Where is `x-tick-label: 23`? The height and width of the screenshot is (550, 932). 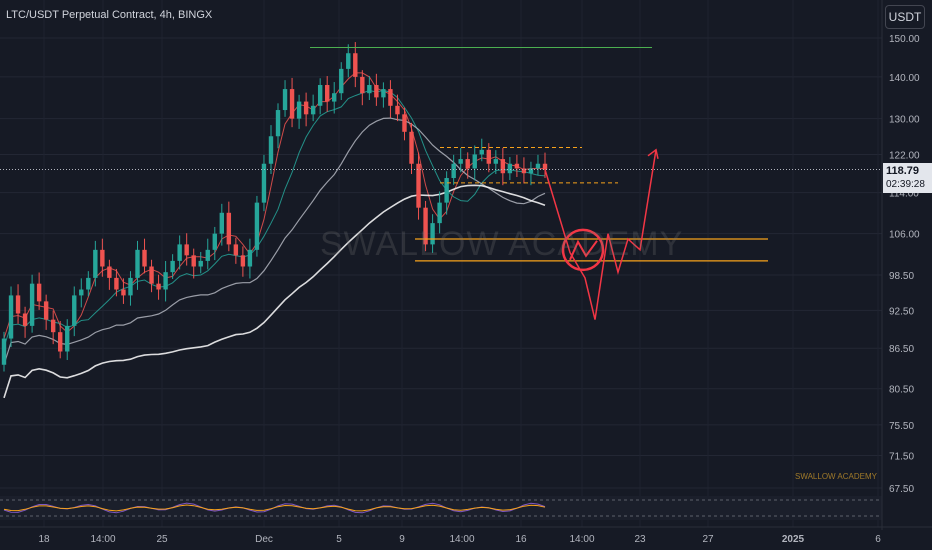
x-tick-label: 23 is located at coordinates (640, 539).